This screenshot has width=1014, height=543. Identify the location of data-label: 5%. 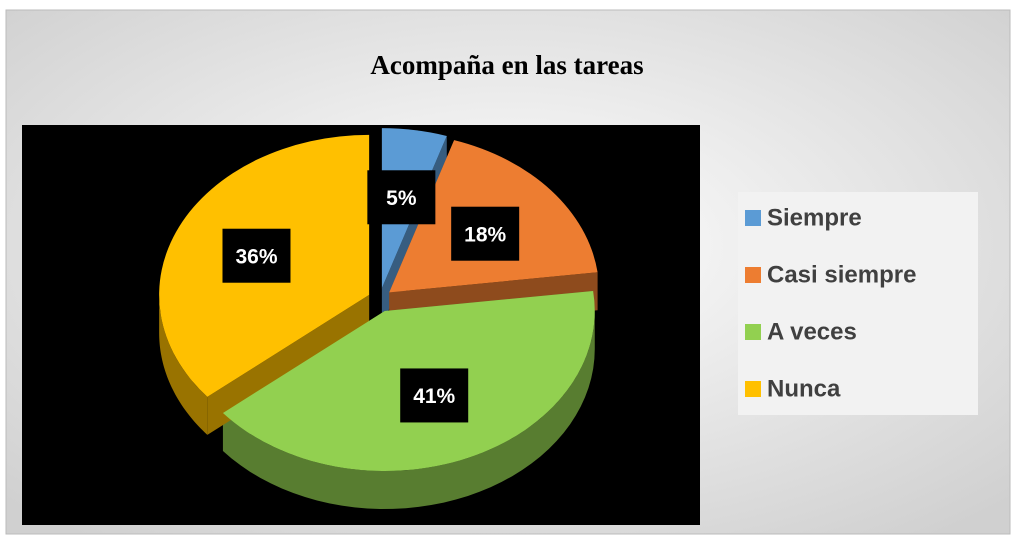
(401, 198).